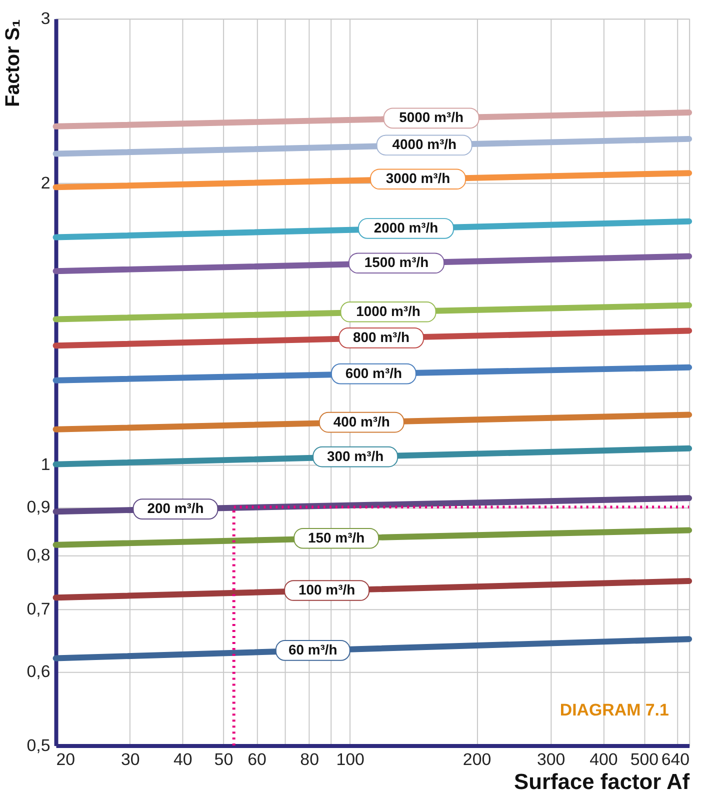 The image size is (706, 798). Describe the element at coordinates (45, 183) in the screenshot. I see `y-tick-label: 2` at that location.